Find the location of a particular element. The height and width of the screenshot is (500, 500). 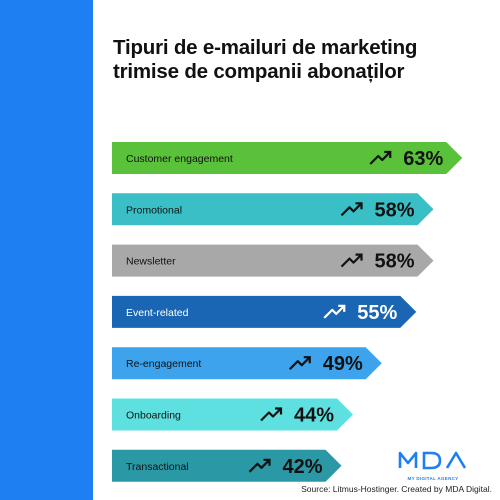

bar-7: Transactional 42% is located at coordinates (227, 465).